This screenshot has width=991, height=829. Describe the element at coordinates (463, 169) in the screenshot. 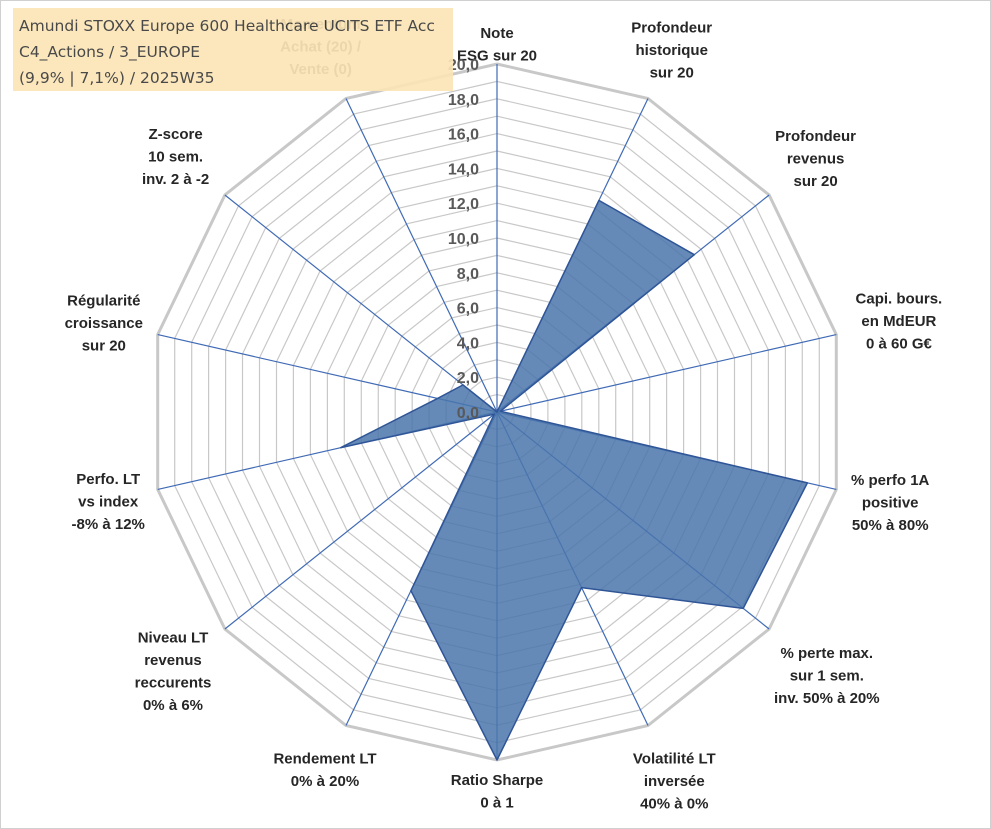

I see `tick-label: 14,0` at that location.